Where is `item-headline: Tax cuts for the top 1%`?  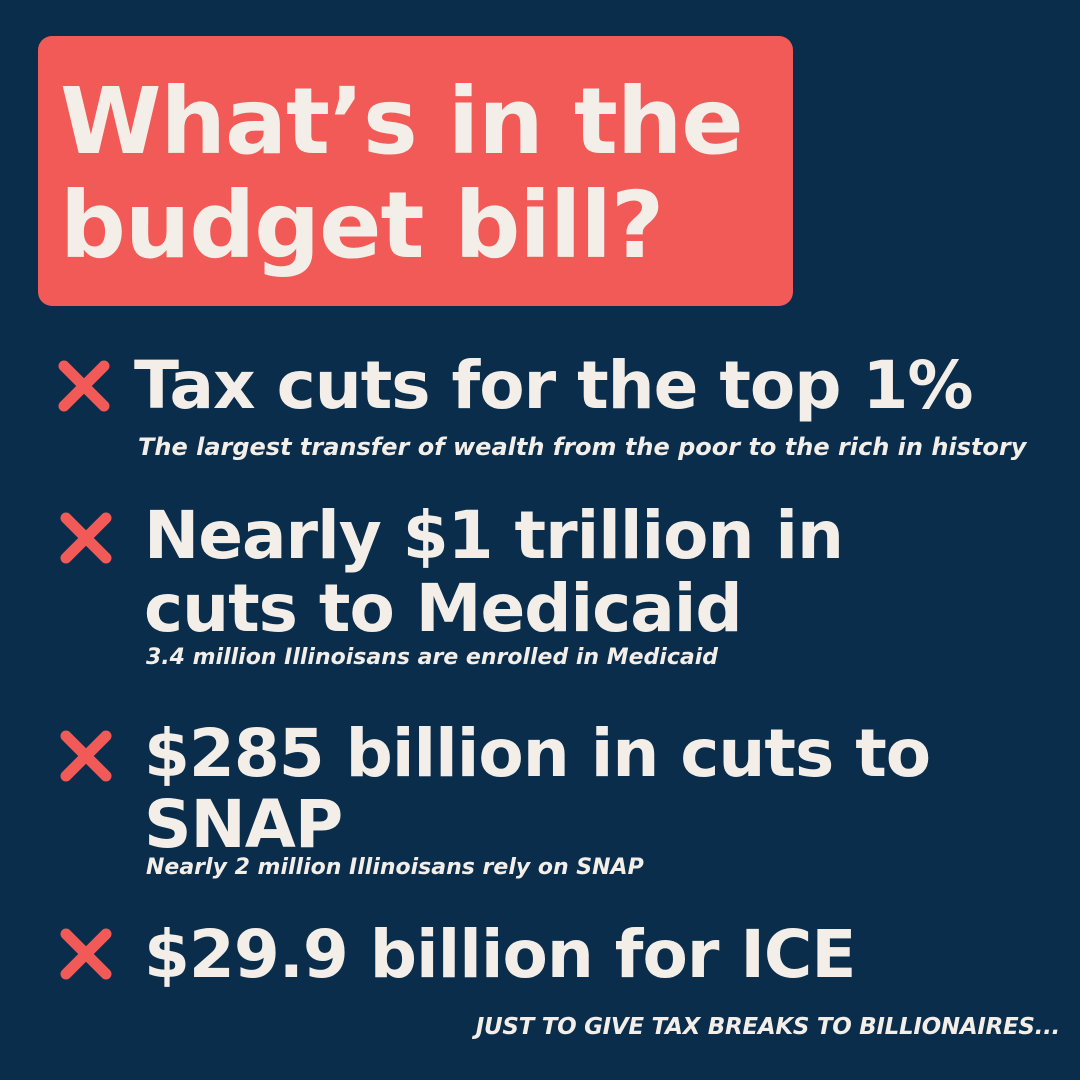
item-headline: Tax cuts for the top 1% is located at coordinates (554, 385).